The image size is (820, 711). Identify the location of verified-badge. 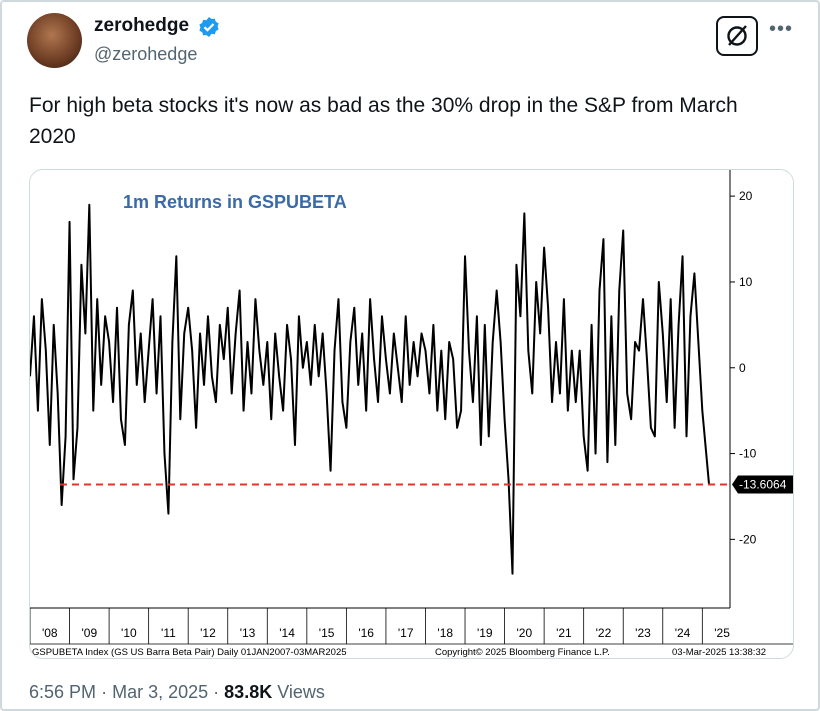
(209, 27).